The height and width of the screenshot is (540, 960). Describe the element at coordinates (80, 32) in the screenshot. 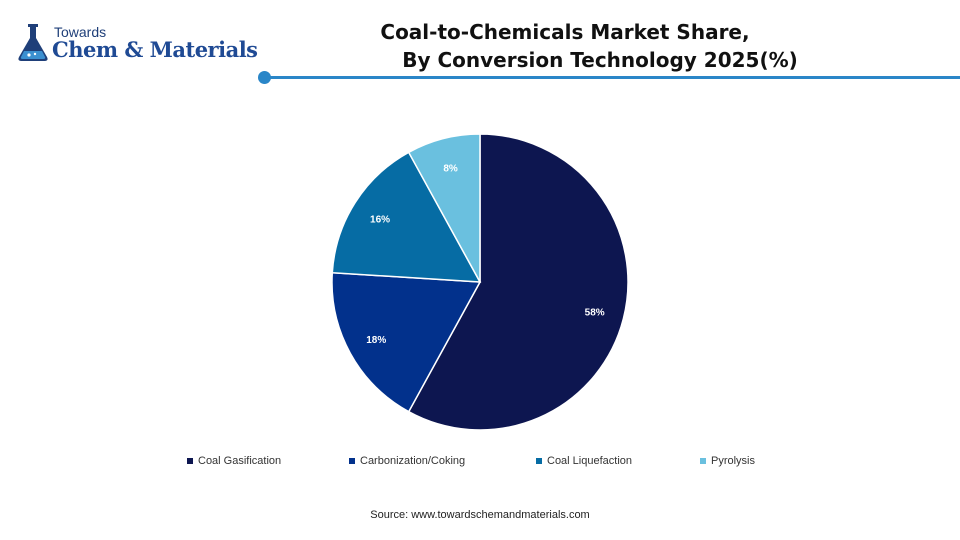

I see `logo-top-text: Towards` at that location.